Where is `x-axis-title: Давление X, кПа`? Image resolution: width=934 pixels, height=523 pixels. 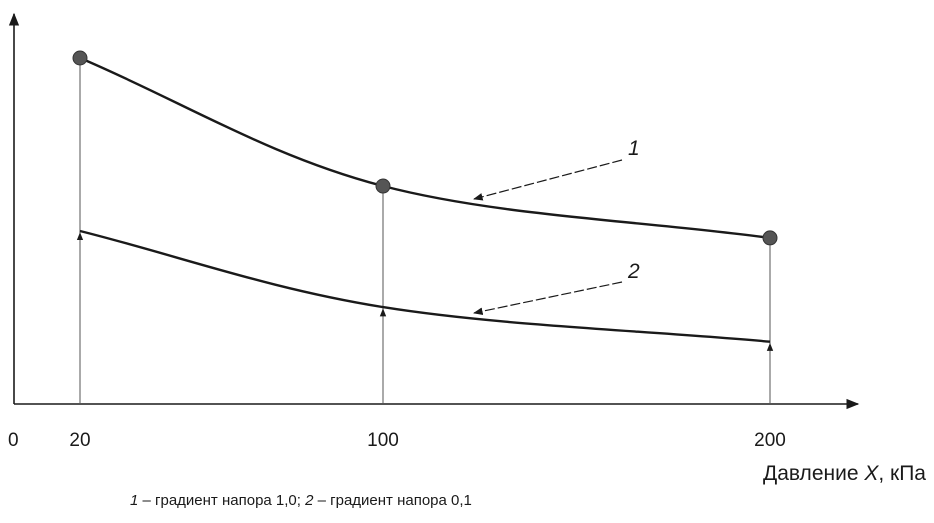
x-axis-title: Давление X, кПа is located at coordinates (844, 473).